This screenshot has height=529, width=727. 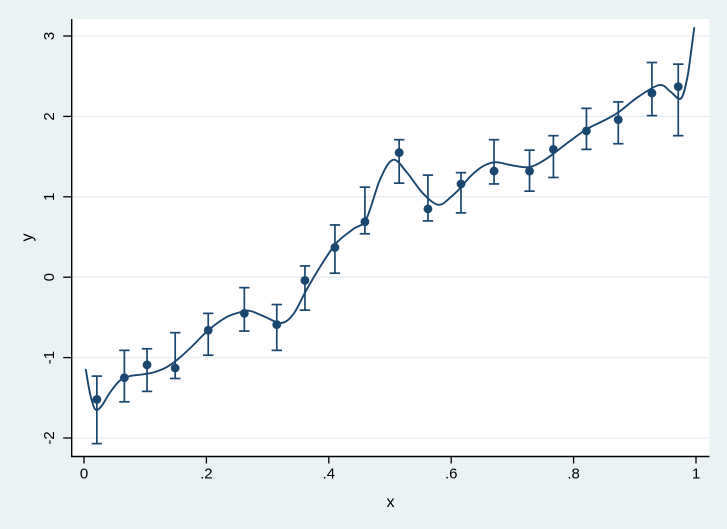 What do you see at coordinates (49, 116) in the screenshot?
I see `y-tick-label: 2` at bounding box center [49, 116].